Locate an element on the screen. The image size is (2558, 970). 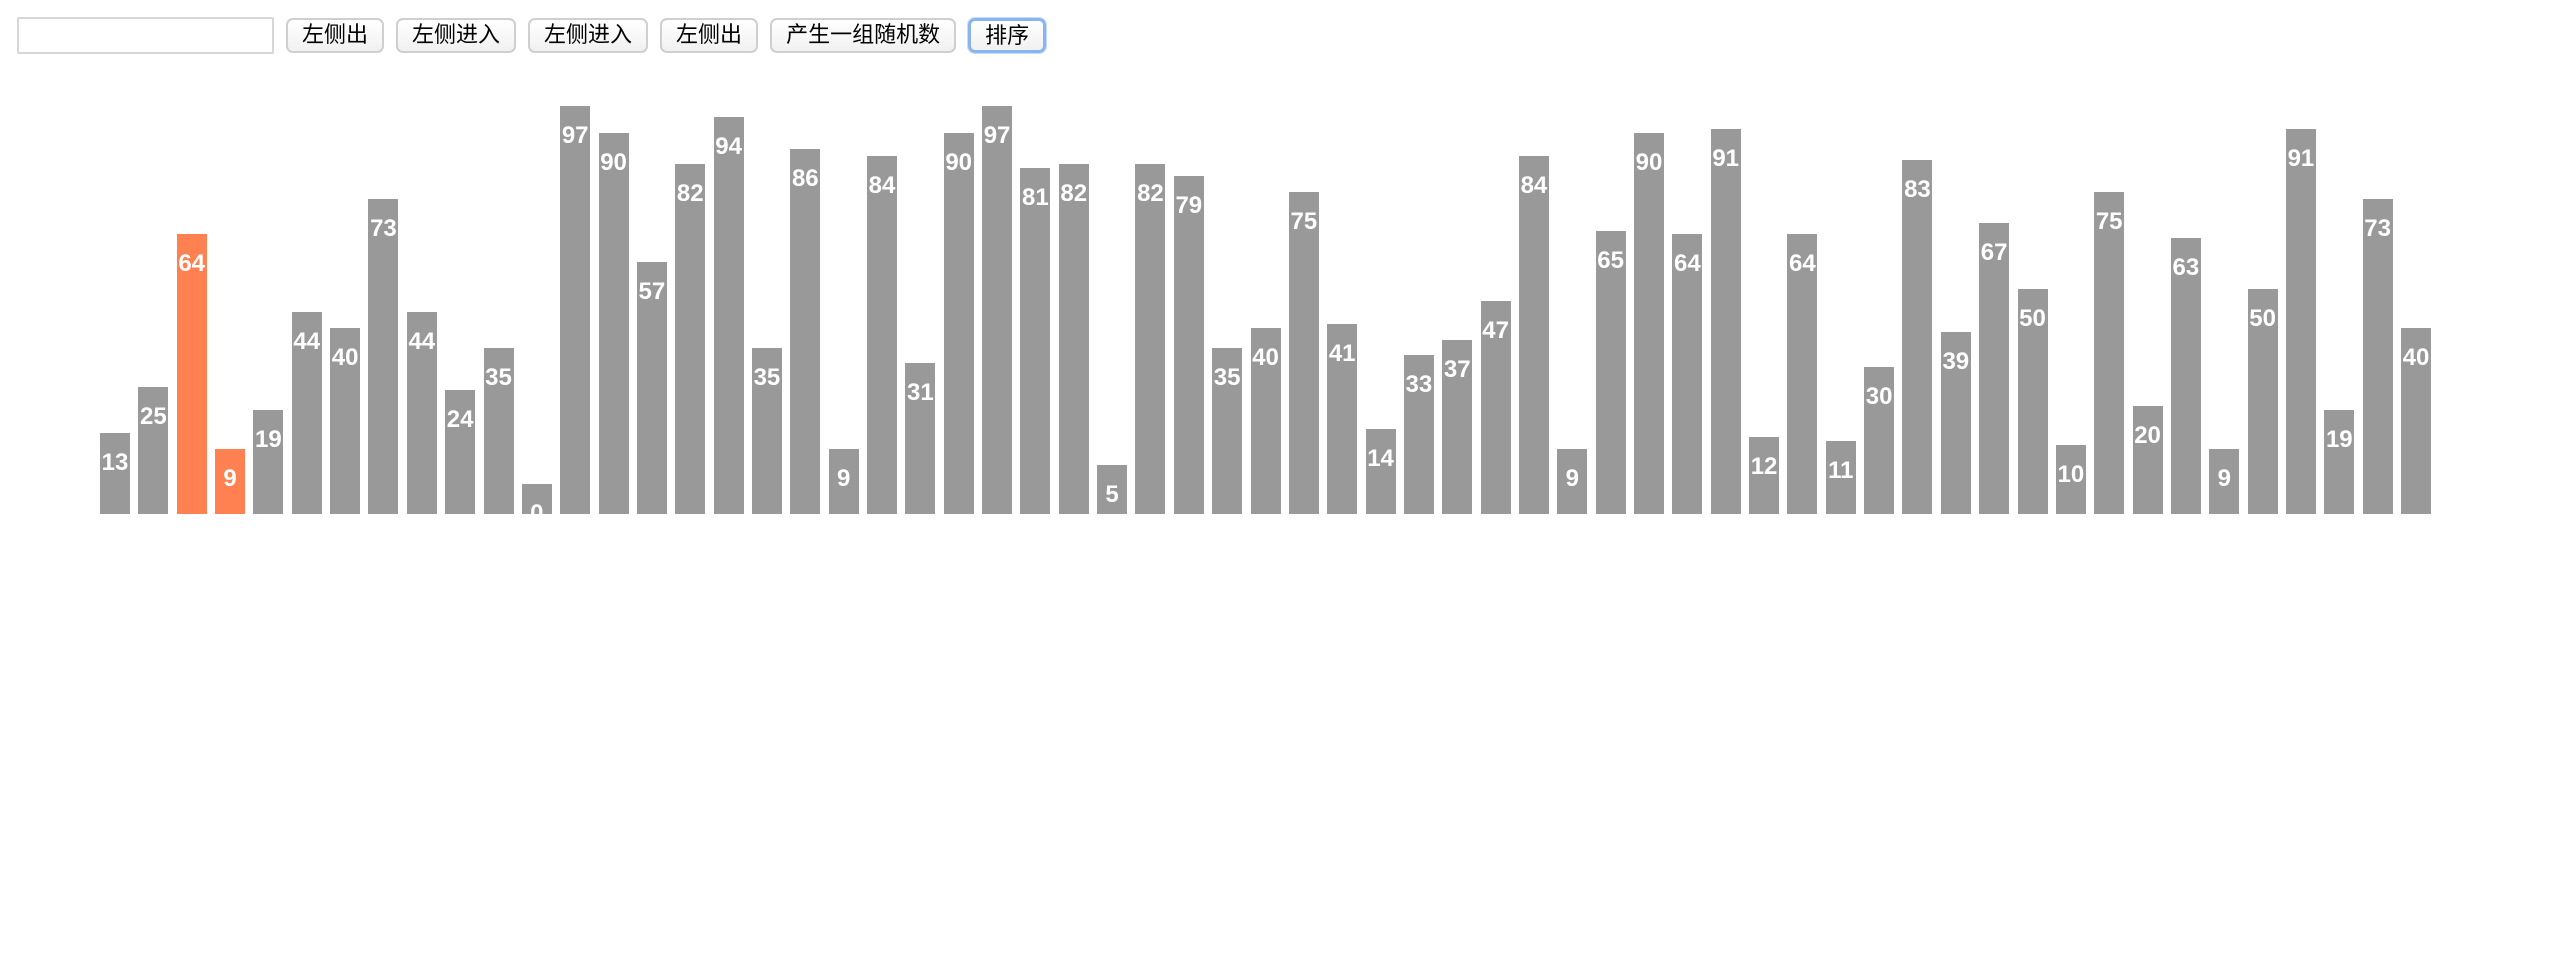
bar-value-label: 24 is located at coordinates (460, 420).